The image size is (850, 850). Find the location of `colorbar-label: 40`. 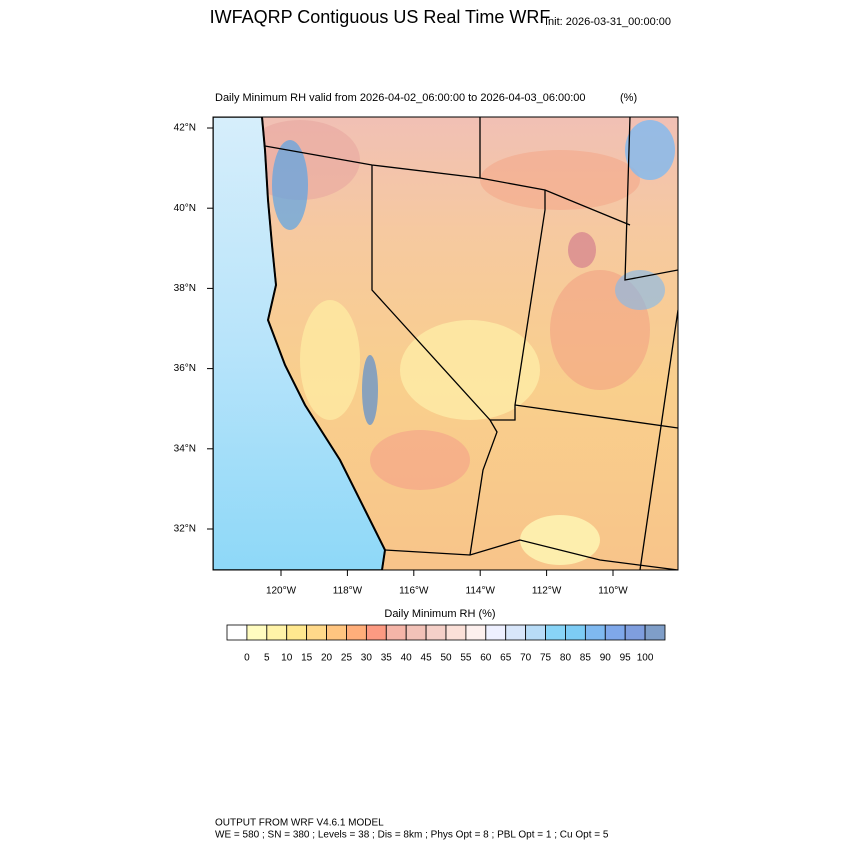

colorbar-label: 40 is located at coordinates (407, 658).